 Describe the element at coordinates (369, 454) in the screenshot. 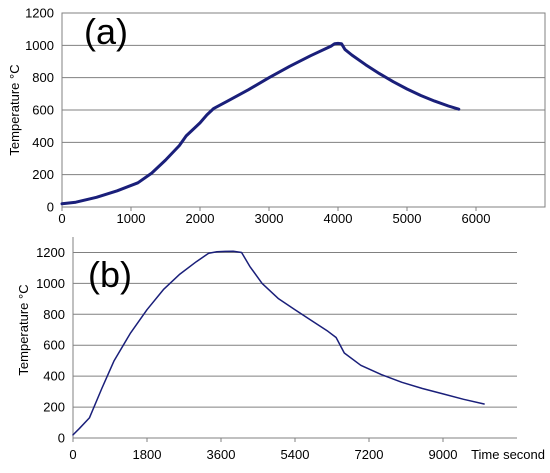

I see `x-tick-label-b: 7200` at that location.